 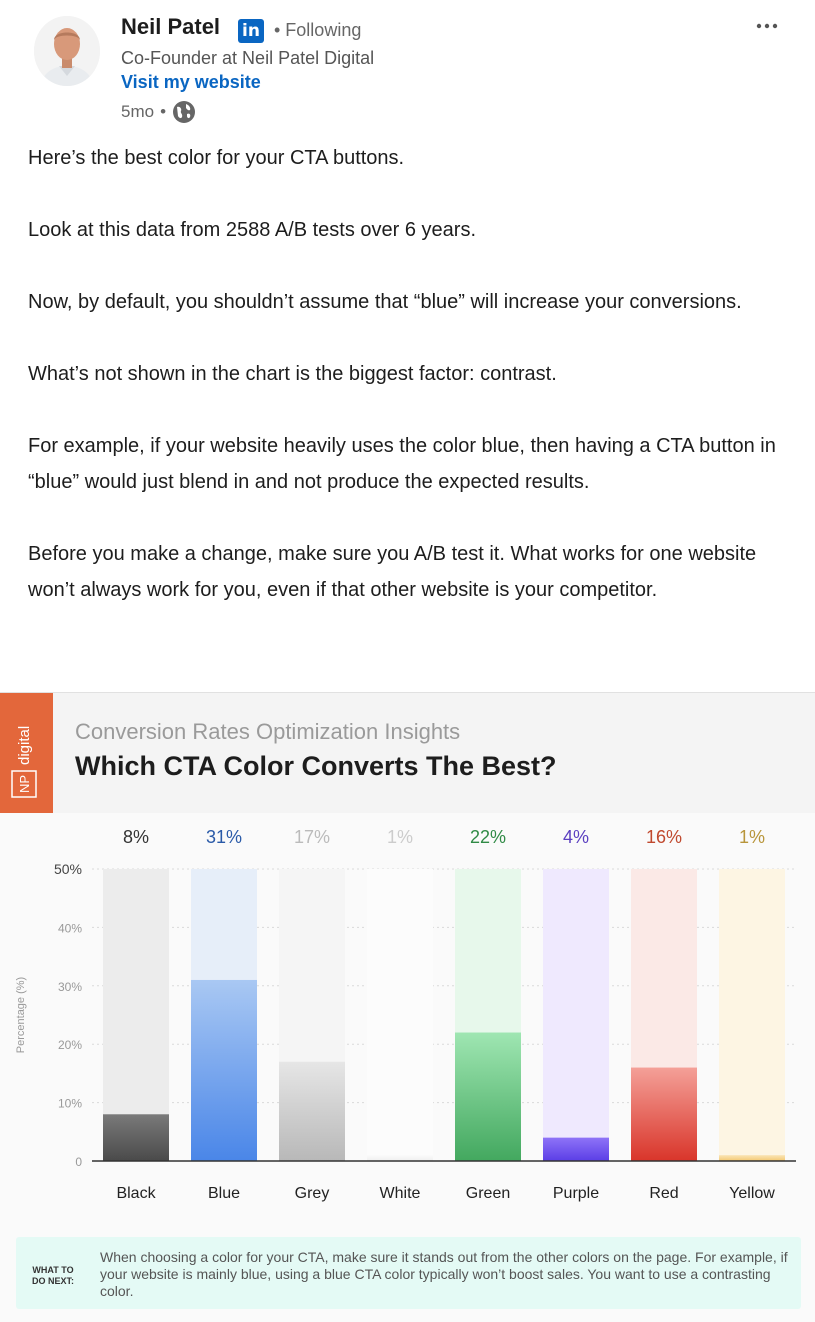 I want to click on author-name: Neil Patel, so click(x=171, y=26).